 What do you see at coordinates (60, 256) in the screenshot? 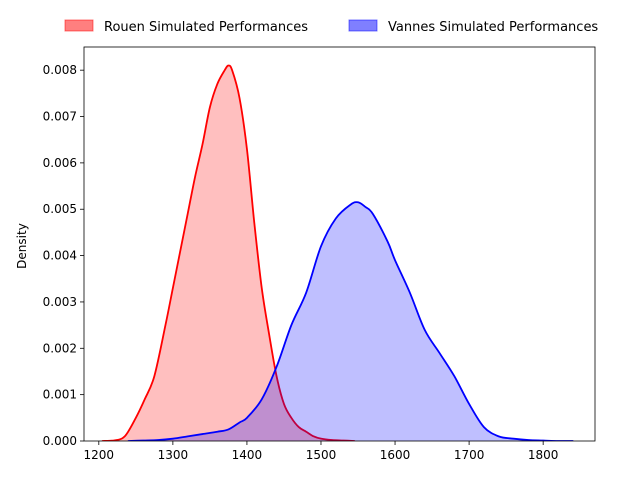
I see `y-tick-label: 0.004` at bounding box center [60, 256].